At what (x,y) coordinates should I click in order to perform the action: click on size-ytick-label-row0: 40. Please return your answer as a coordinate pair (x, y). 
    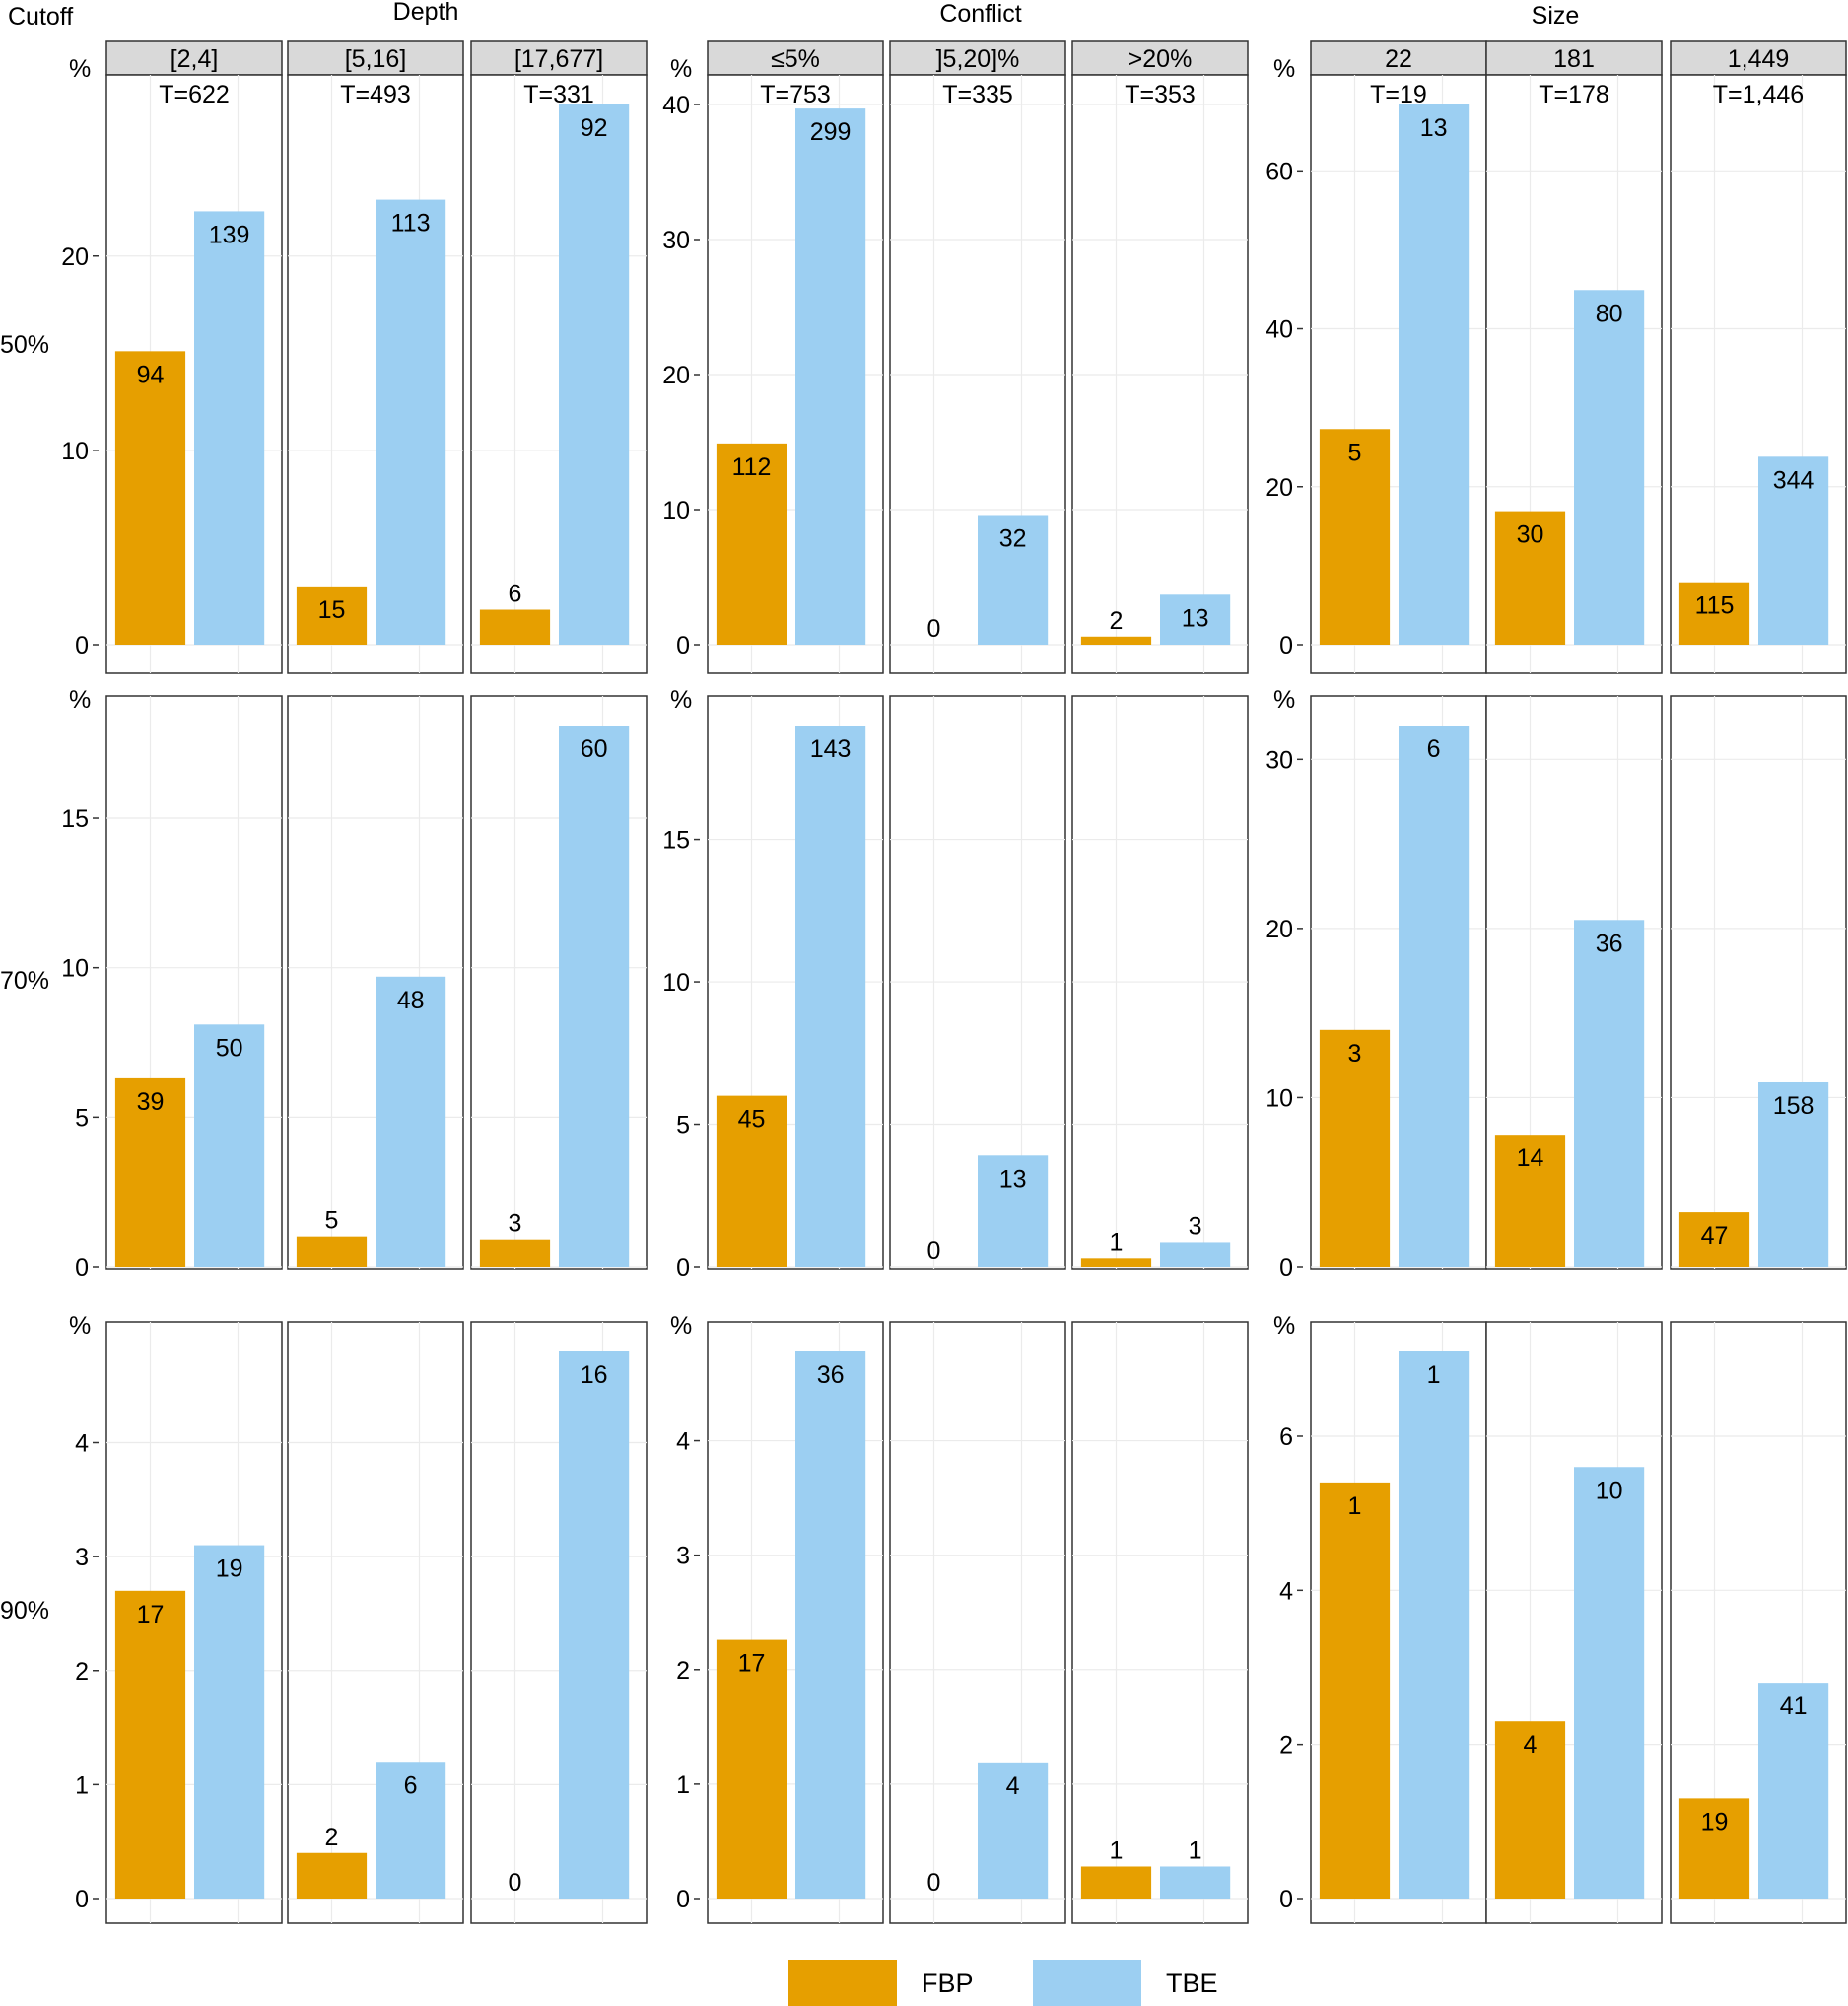
    Looking at the image, I should click on (1279, 330).